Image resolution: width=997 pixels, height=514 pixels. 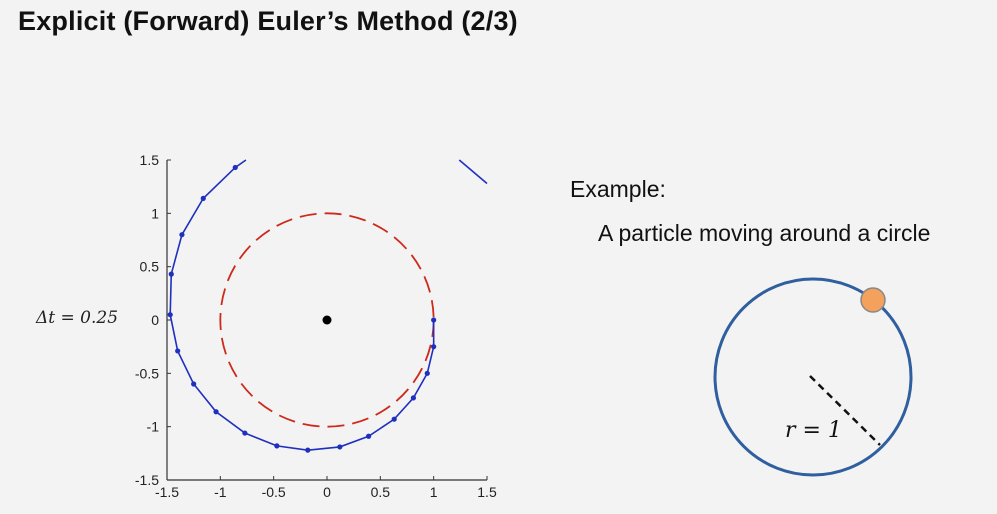 What do you see at coordinates (147, 373) in the screenshot?
I see `y-tick-label: -0.5` at bounding box center [147, 373].